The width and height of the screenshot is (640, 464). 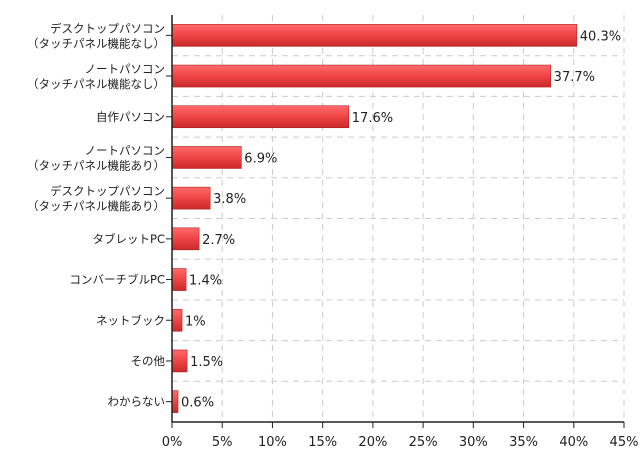 What do you see at coordinates (372, 442) in the screenshot?
I see `x-tick-label: 20%` at bounding box center [372, 442].